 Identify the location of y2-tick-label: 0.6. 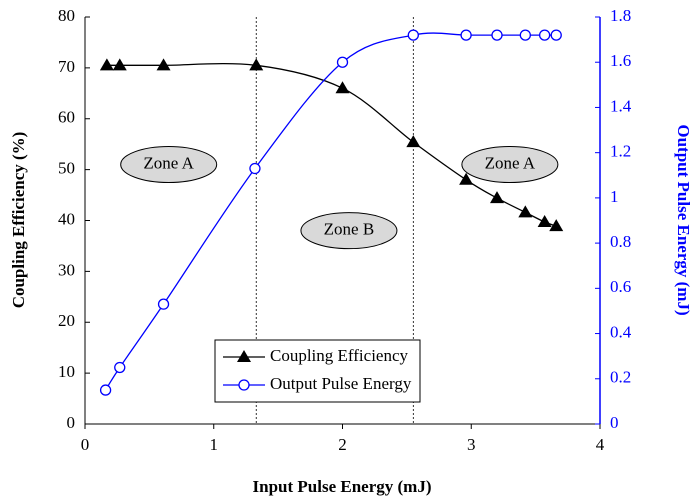
(620, 286).